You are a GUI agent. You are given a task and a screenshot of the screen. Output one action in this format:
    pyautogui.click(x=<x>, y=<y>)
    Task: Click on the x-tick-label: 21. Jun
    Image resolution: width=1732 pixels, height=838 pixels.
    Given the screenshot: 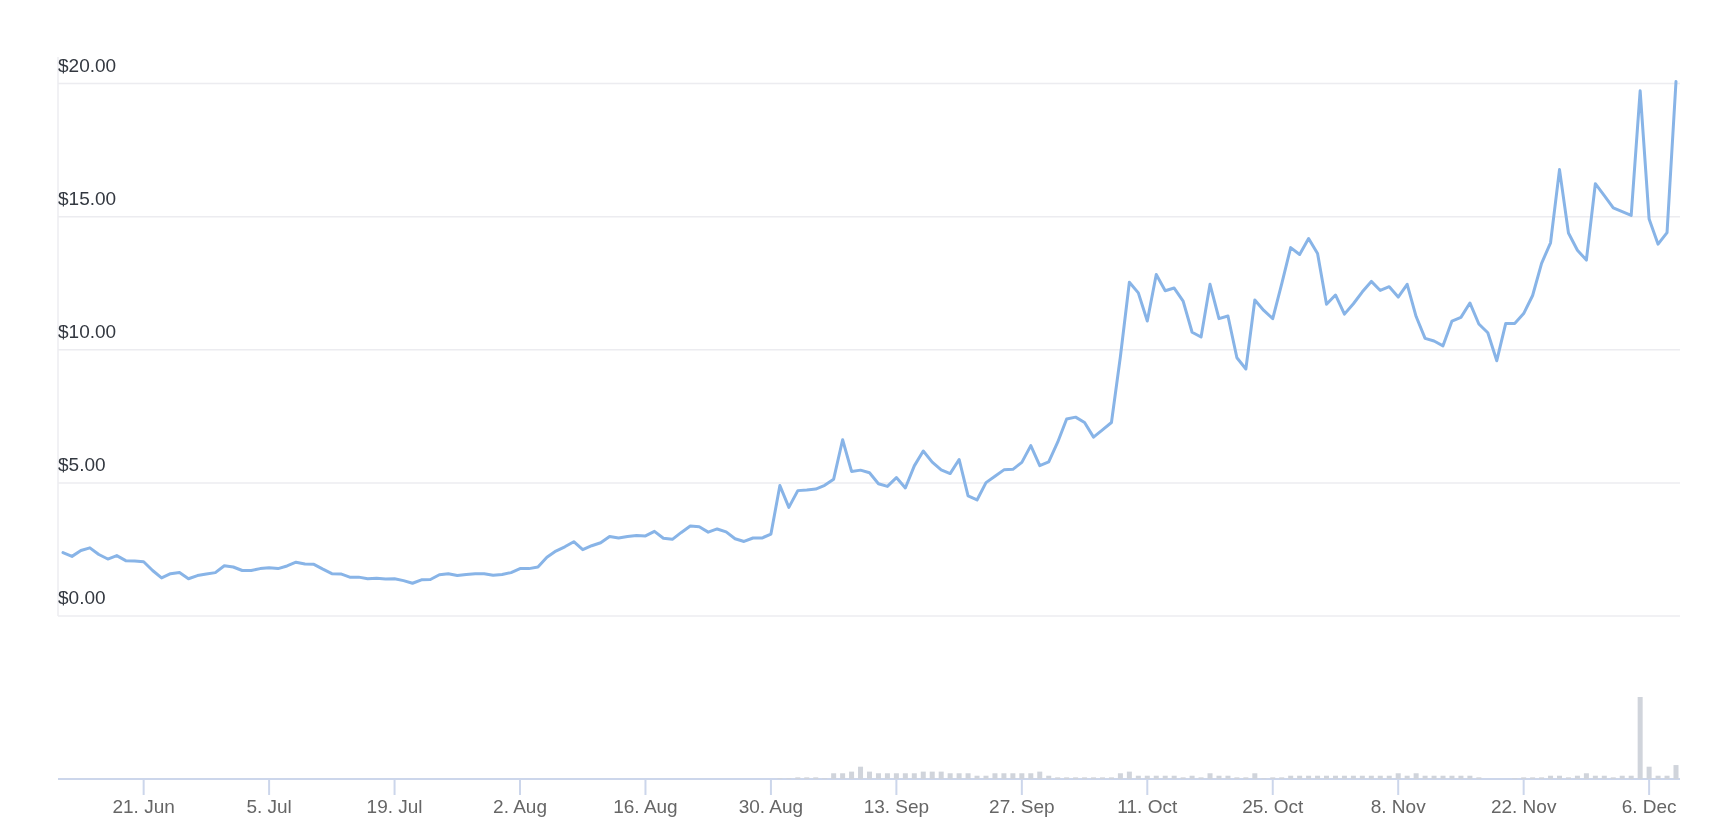 What is the action you would take?
    pyautogui.click(x=143, y=806)
    